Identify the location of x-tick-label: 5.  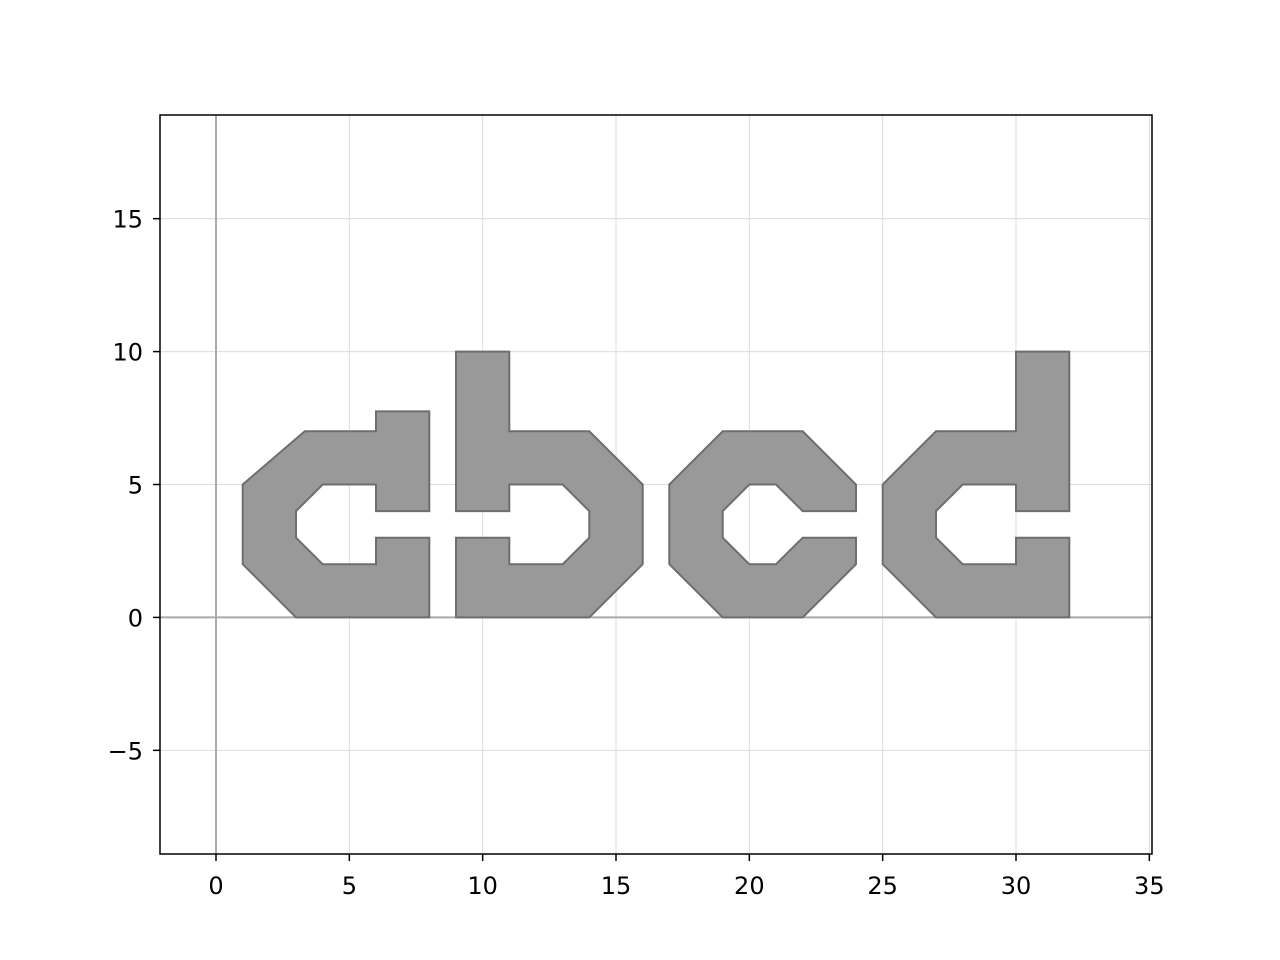
(349, 886).